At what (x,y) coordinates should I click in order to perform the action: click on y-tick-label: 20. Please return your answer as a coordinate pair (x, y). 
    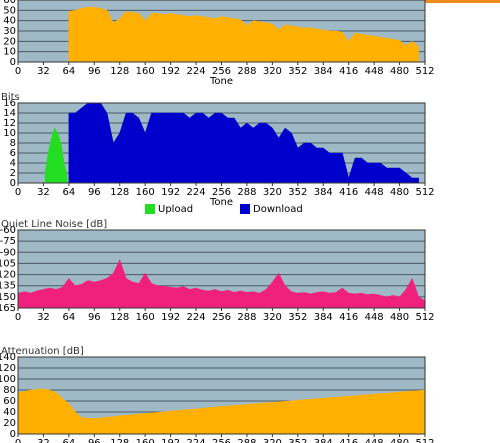
    Looking at the image, I should click on (9, 41).